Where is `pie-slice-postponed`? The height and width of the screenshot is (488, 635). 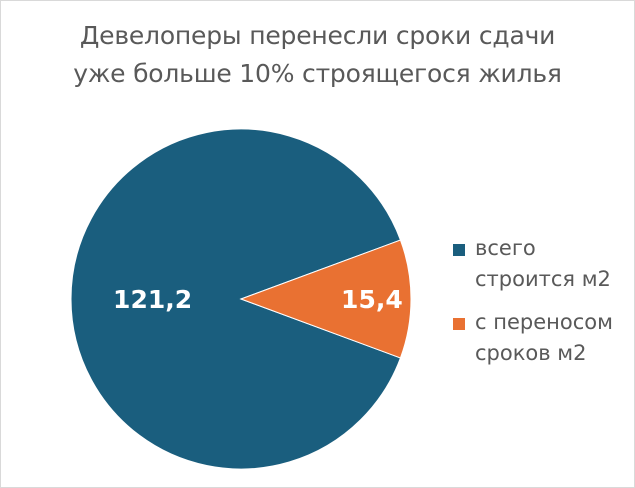
pie-slice-postponed is located at coordinates (325, 299).